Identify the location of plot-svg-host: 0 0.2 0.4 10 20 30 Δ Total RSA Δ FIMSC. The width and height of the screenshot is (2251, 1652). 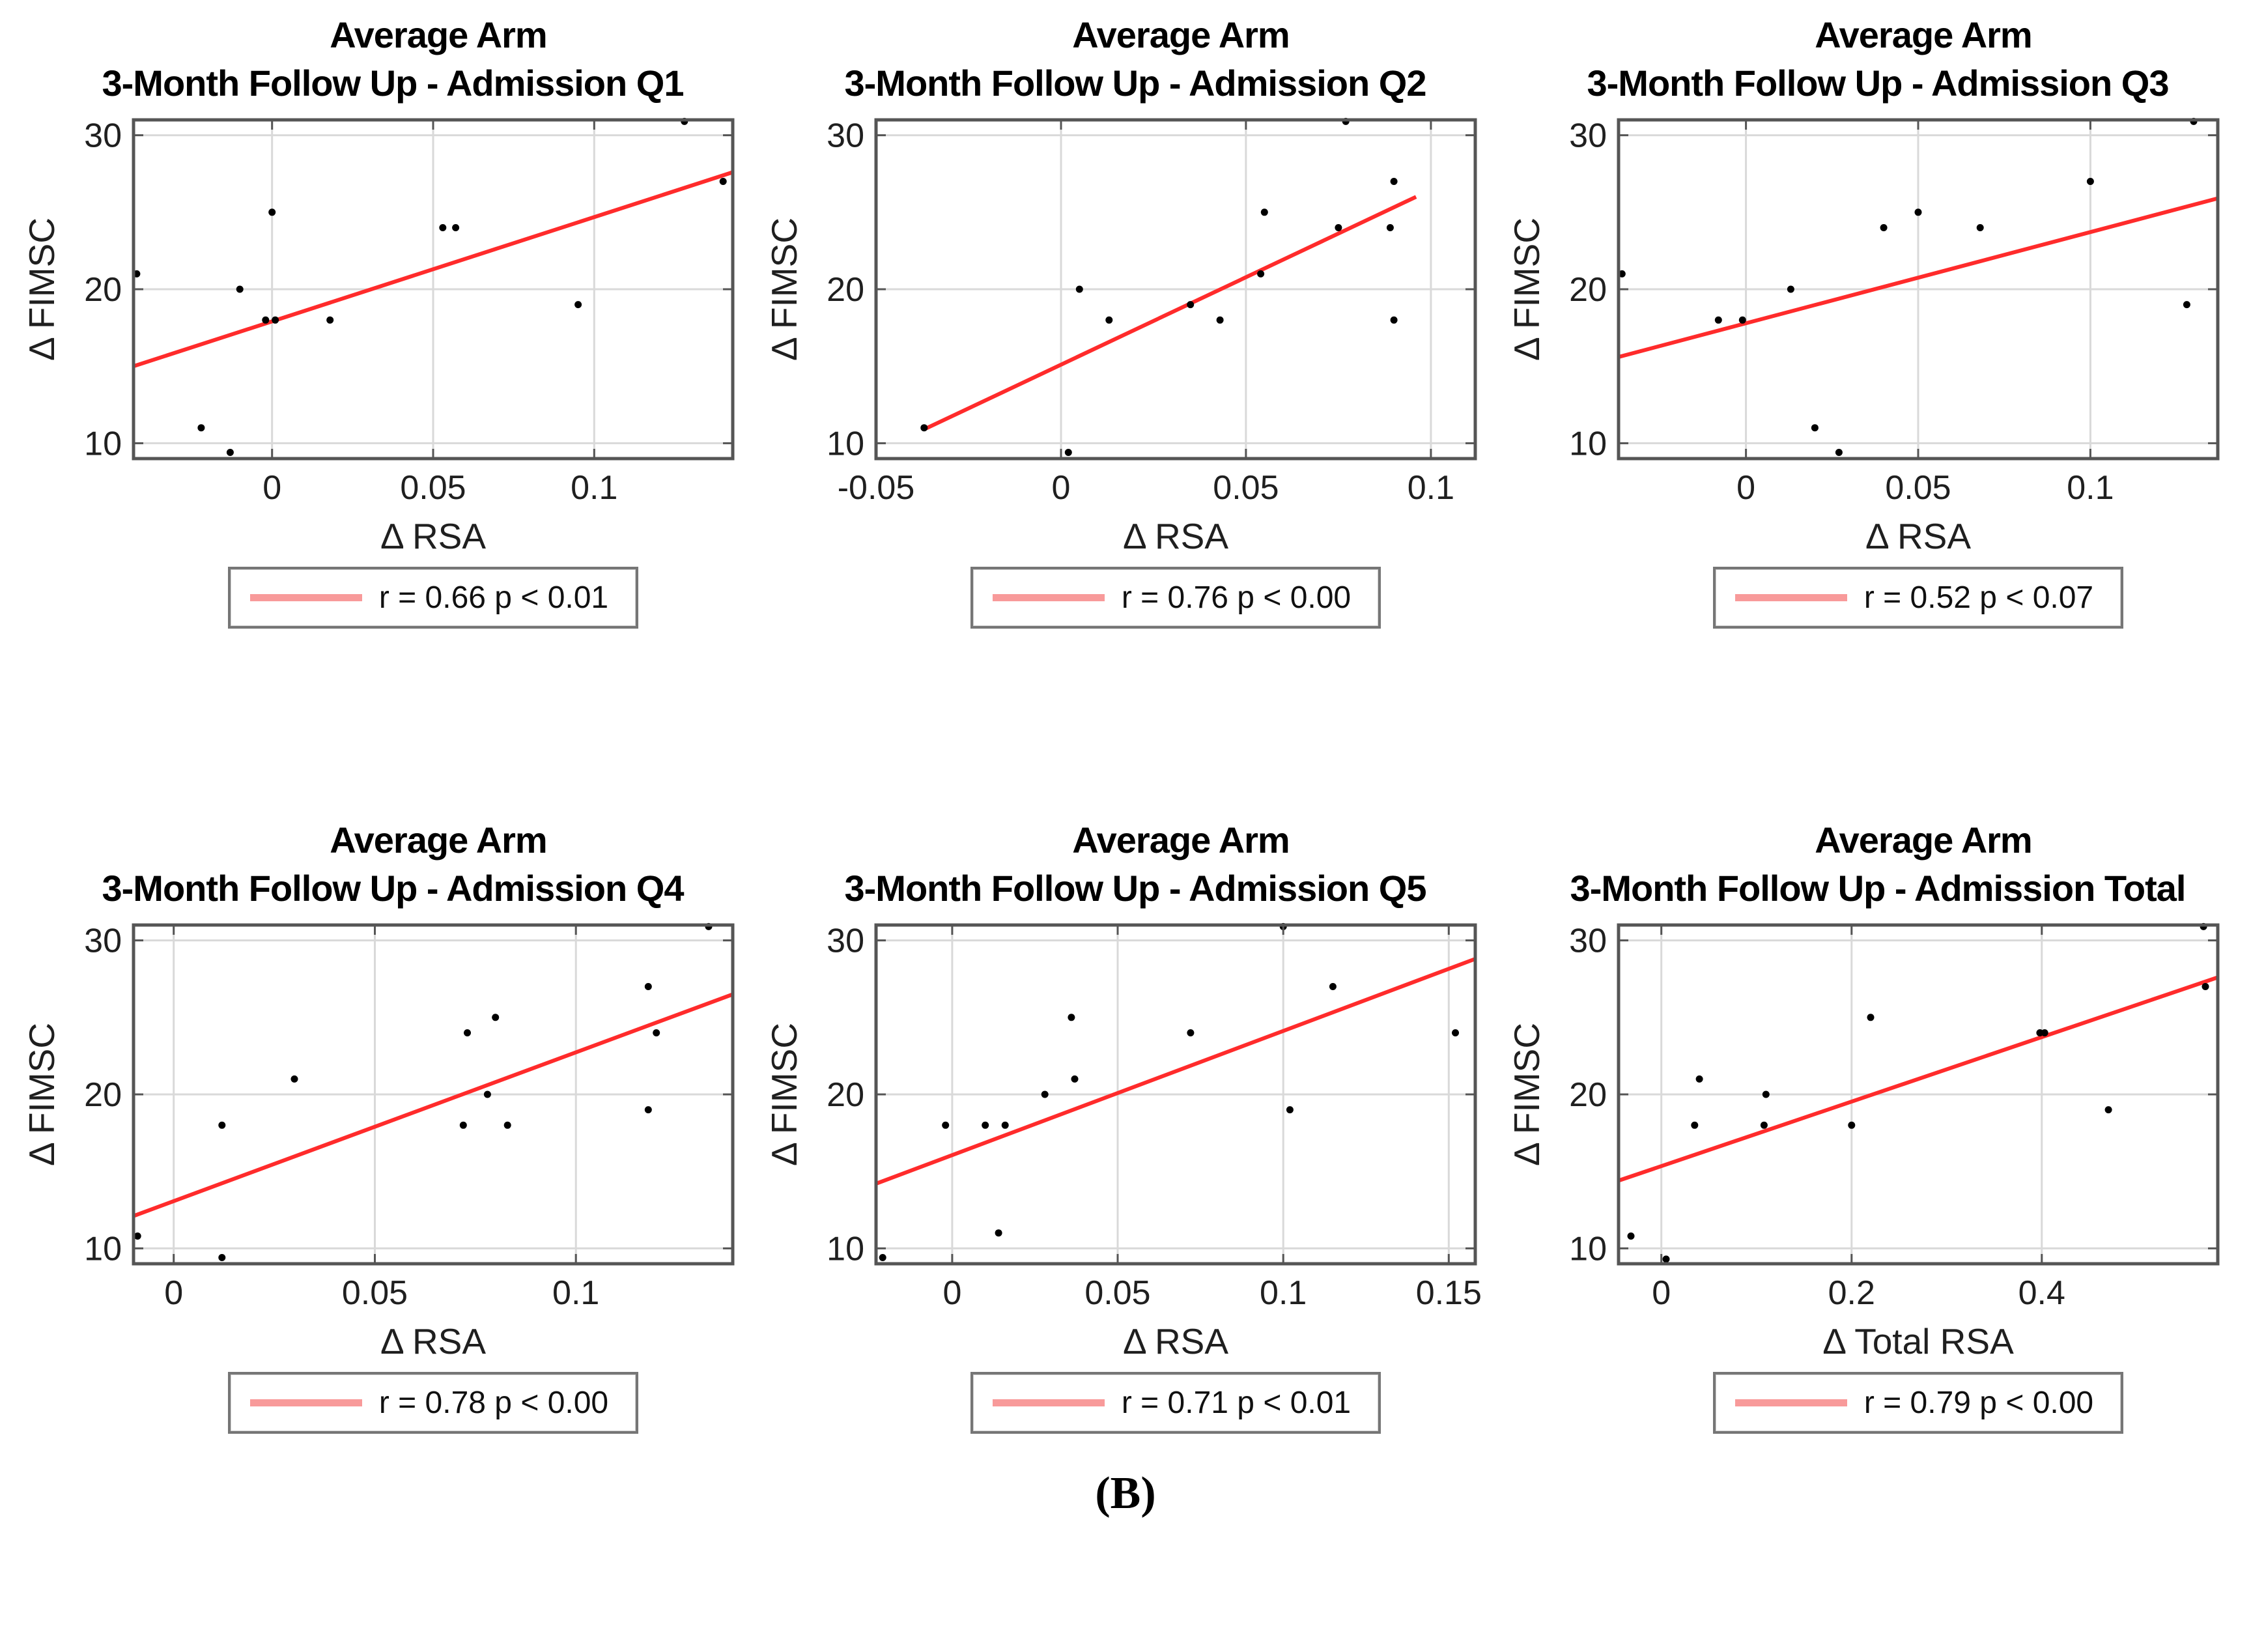
(1868, 1144).